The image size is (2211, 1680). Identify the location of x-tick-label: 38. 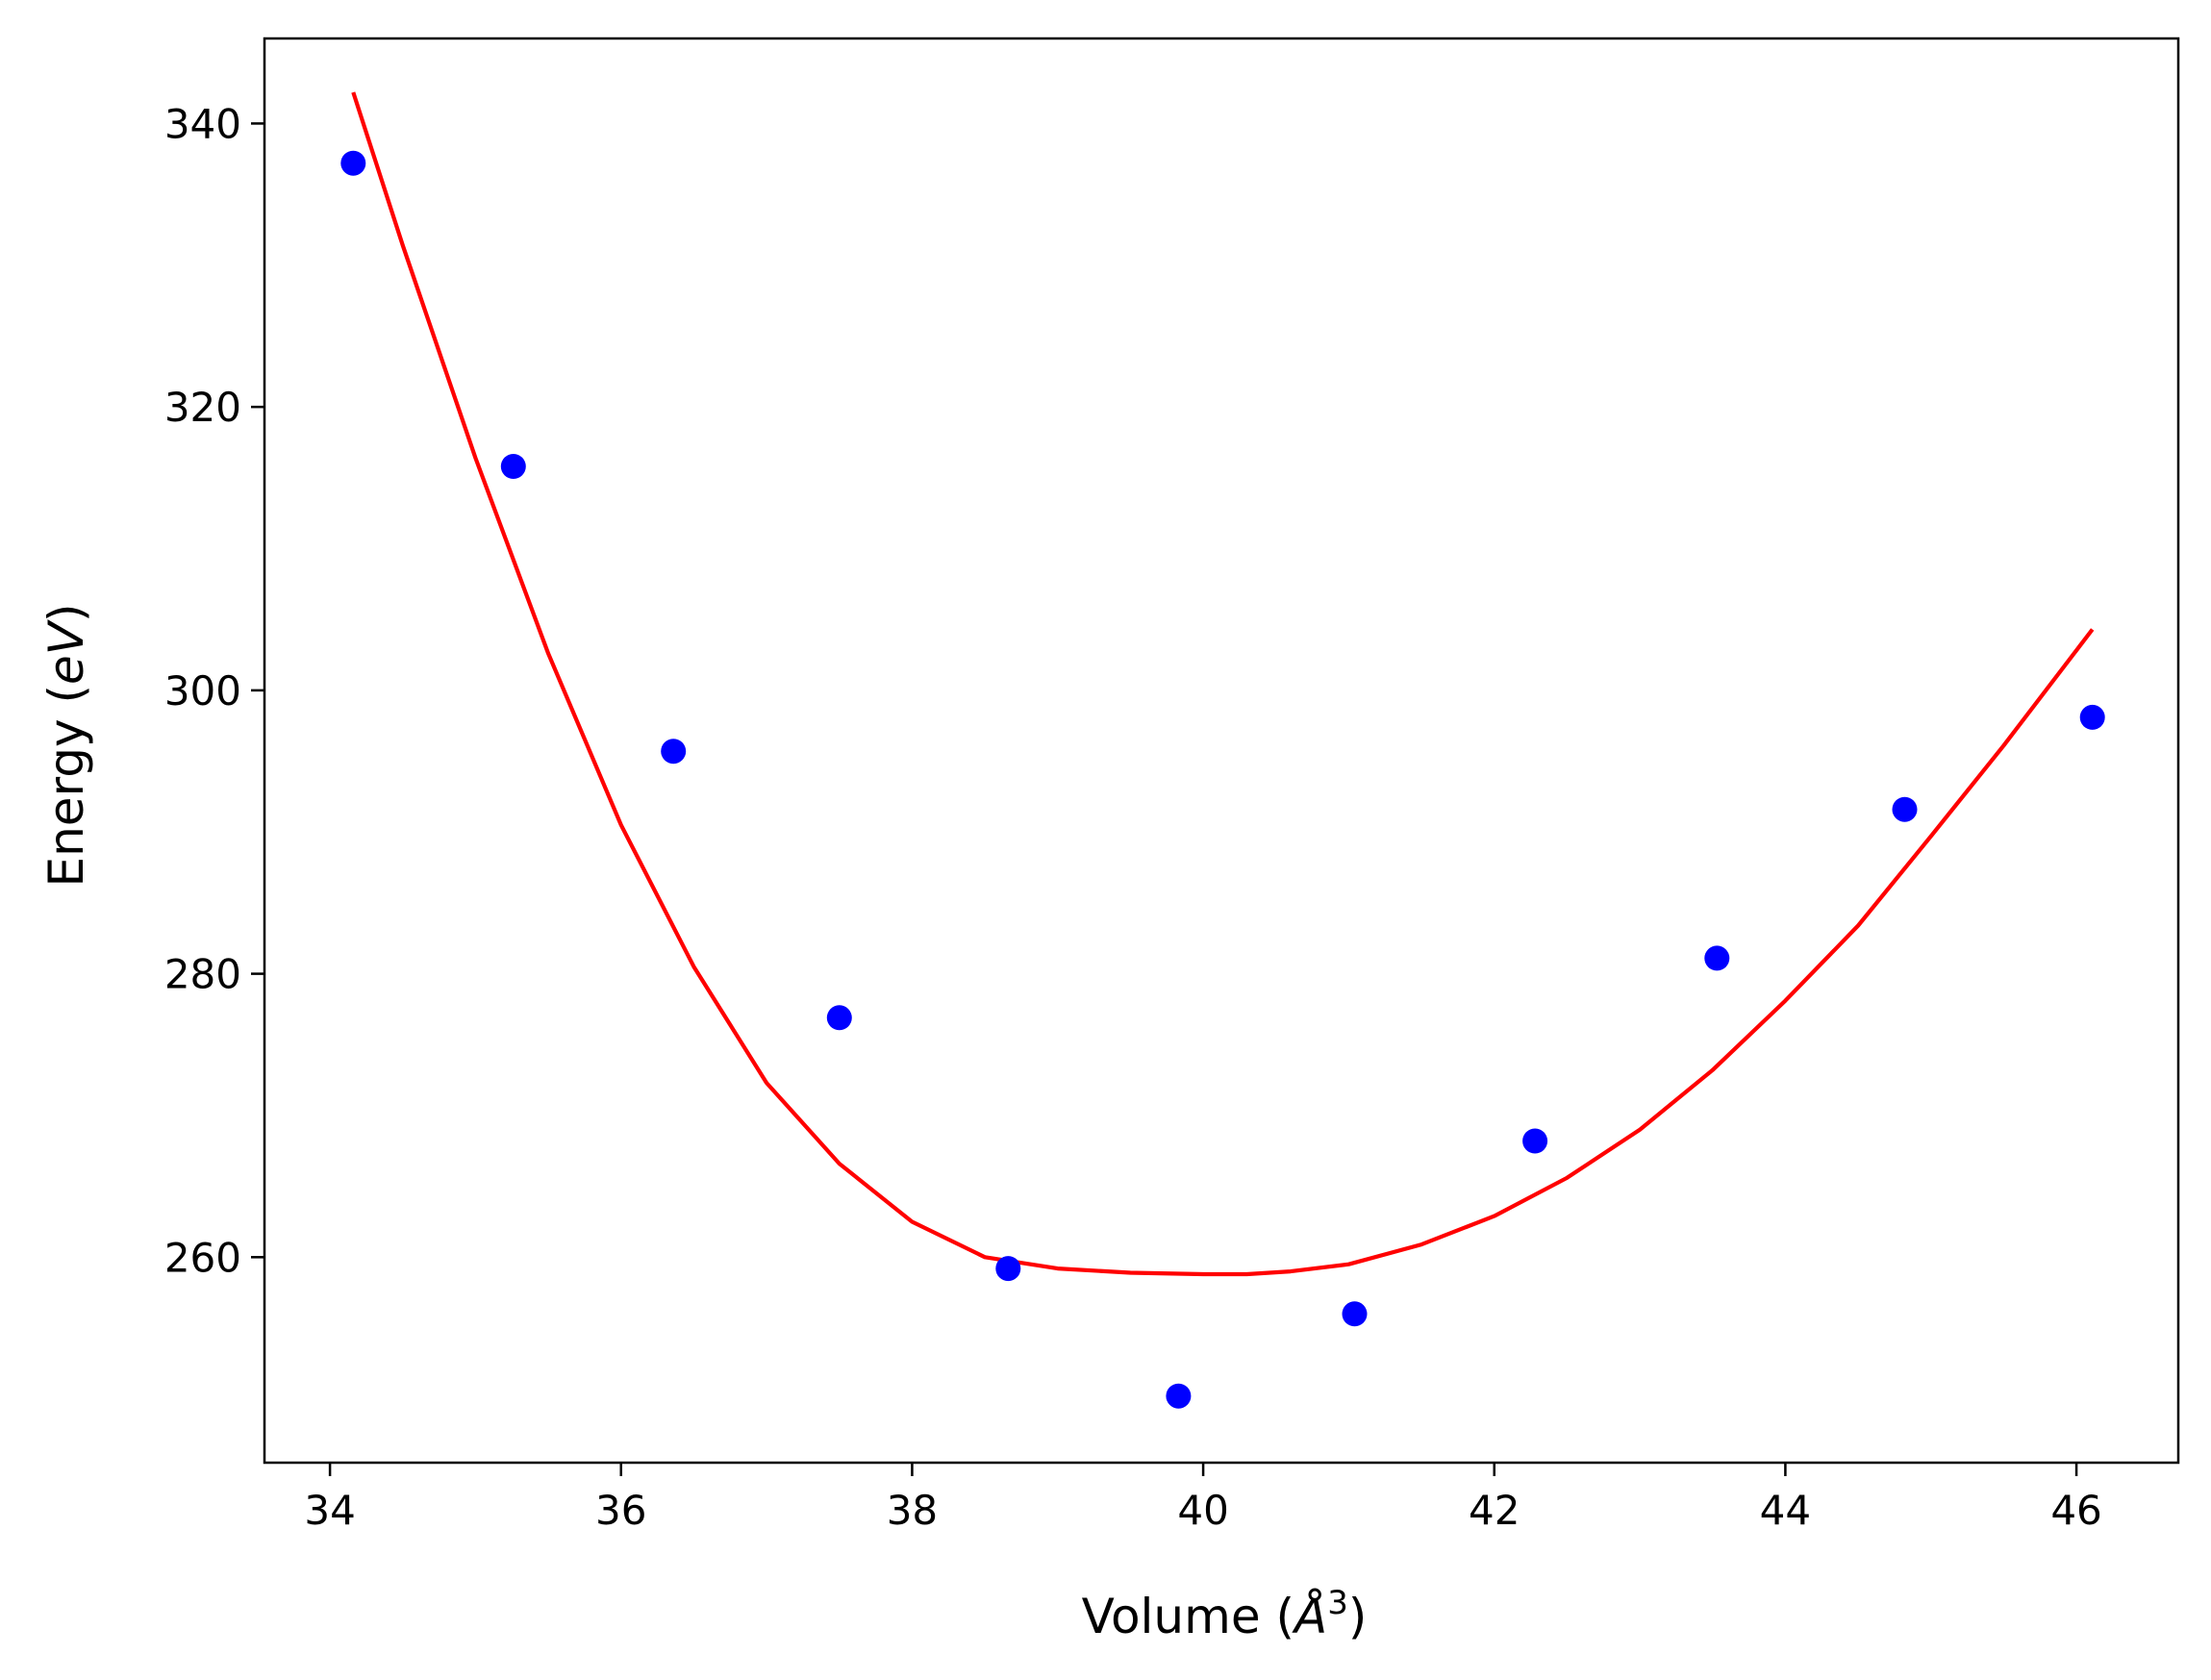
(912, 1511).